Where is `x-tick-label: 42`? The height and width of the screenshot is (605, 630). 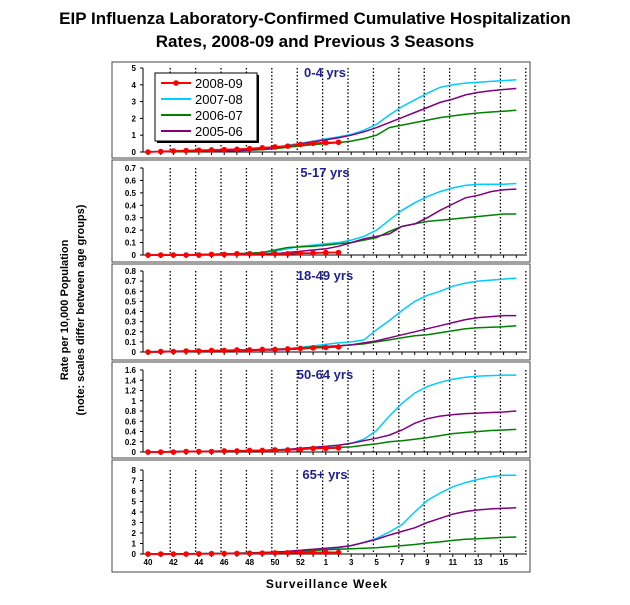
x-tick-label: 42 is located at coordinates (173, 562).